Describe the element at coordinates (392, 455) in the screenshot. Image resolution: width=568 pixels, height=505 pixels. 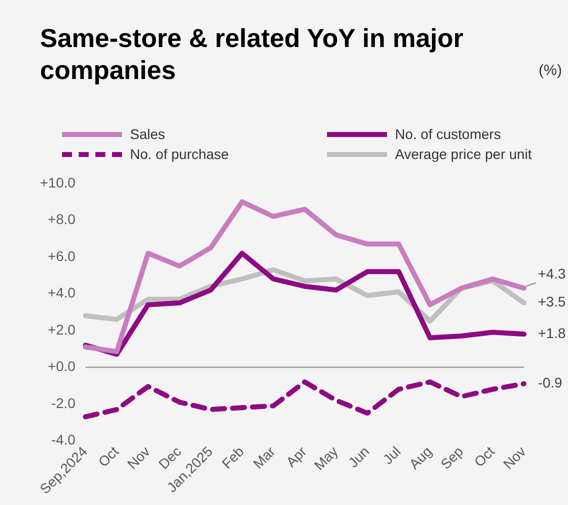
I see `x-tick-label: Jul` at that location.